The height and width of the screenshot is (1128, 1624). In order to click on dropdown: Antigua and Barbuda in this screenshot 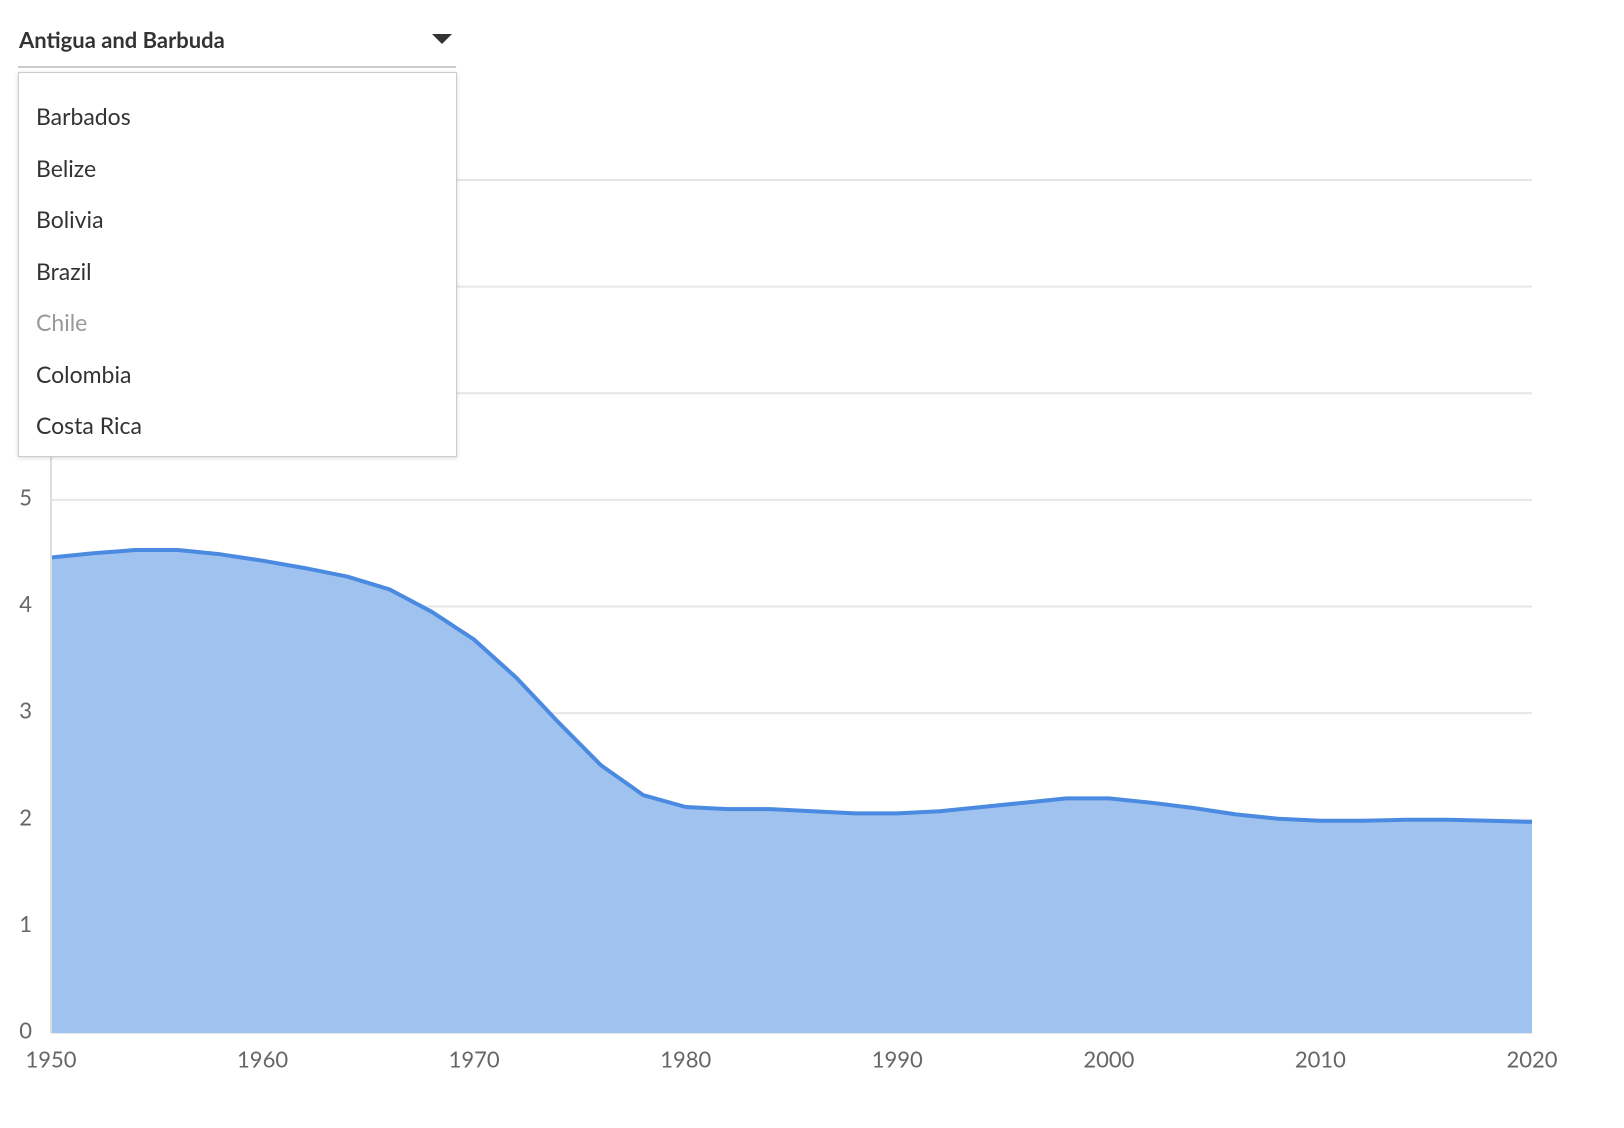, I will do `click(237, 44)`.